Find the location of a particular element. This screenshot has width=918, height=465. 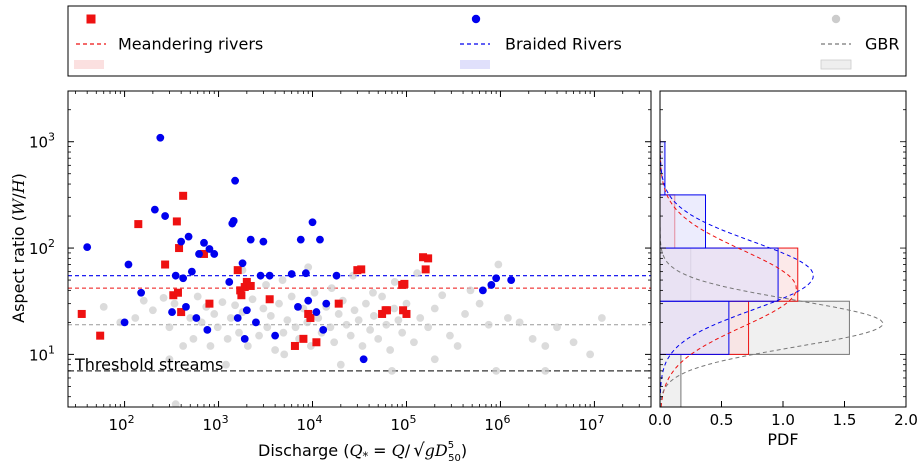

legend-braided-patch is located at coordinates (475, 64).